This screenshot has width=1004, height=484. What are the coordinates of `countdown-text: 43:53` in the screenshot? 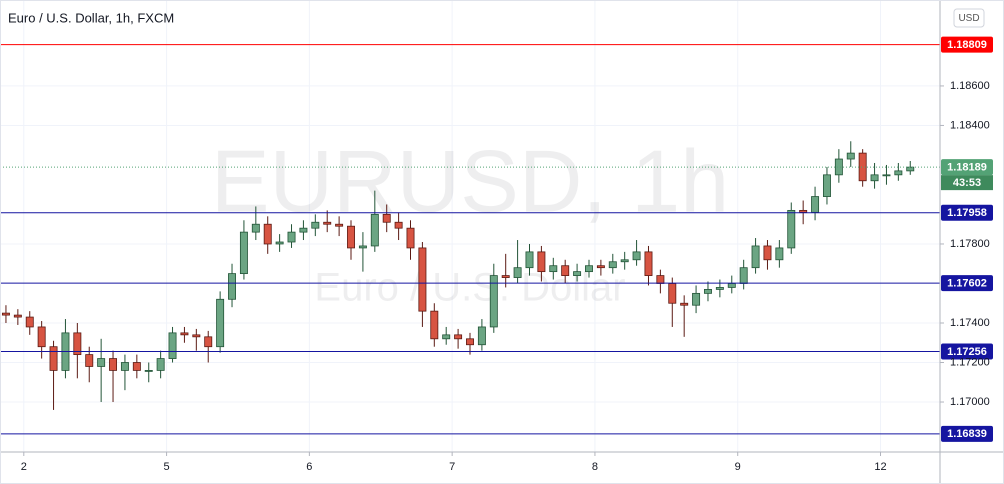 It's located at (967, 183).